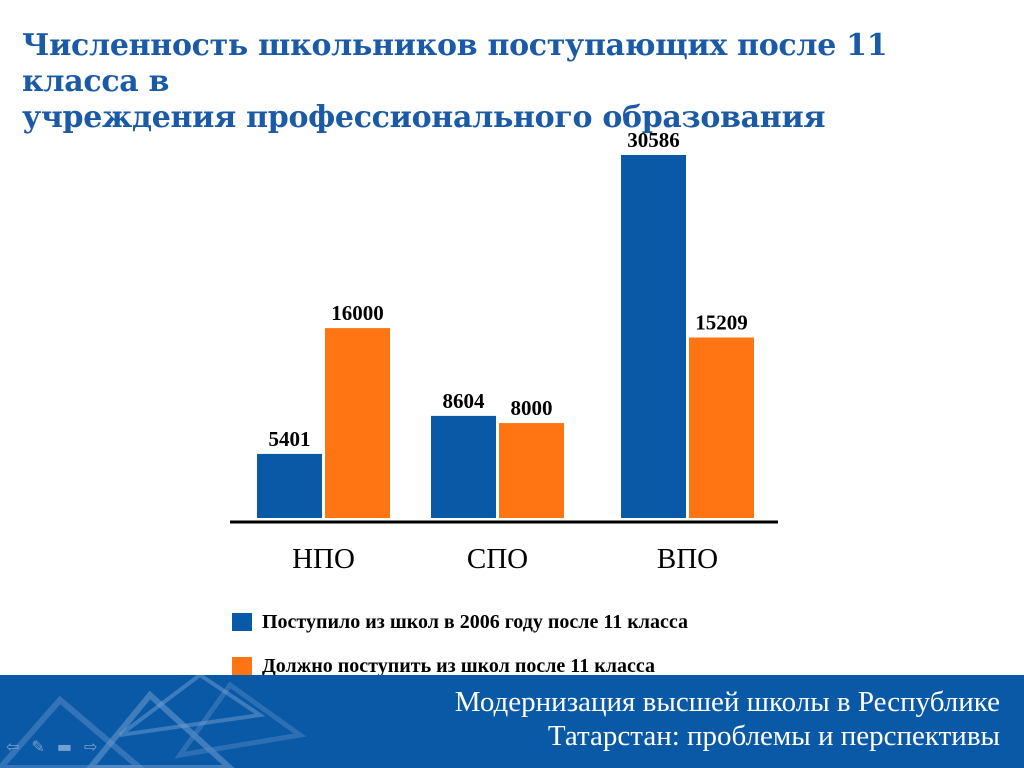 The height and width of the screenshot is (768, 1024). What do you see at coordinates (424, 117) in the screenshot?
I see `slide-title-line2: учреждения профессионального образования` at bounding box center [424, 117].